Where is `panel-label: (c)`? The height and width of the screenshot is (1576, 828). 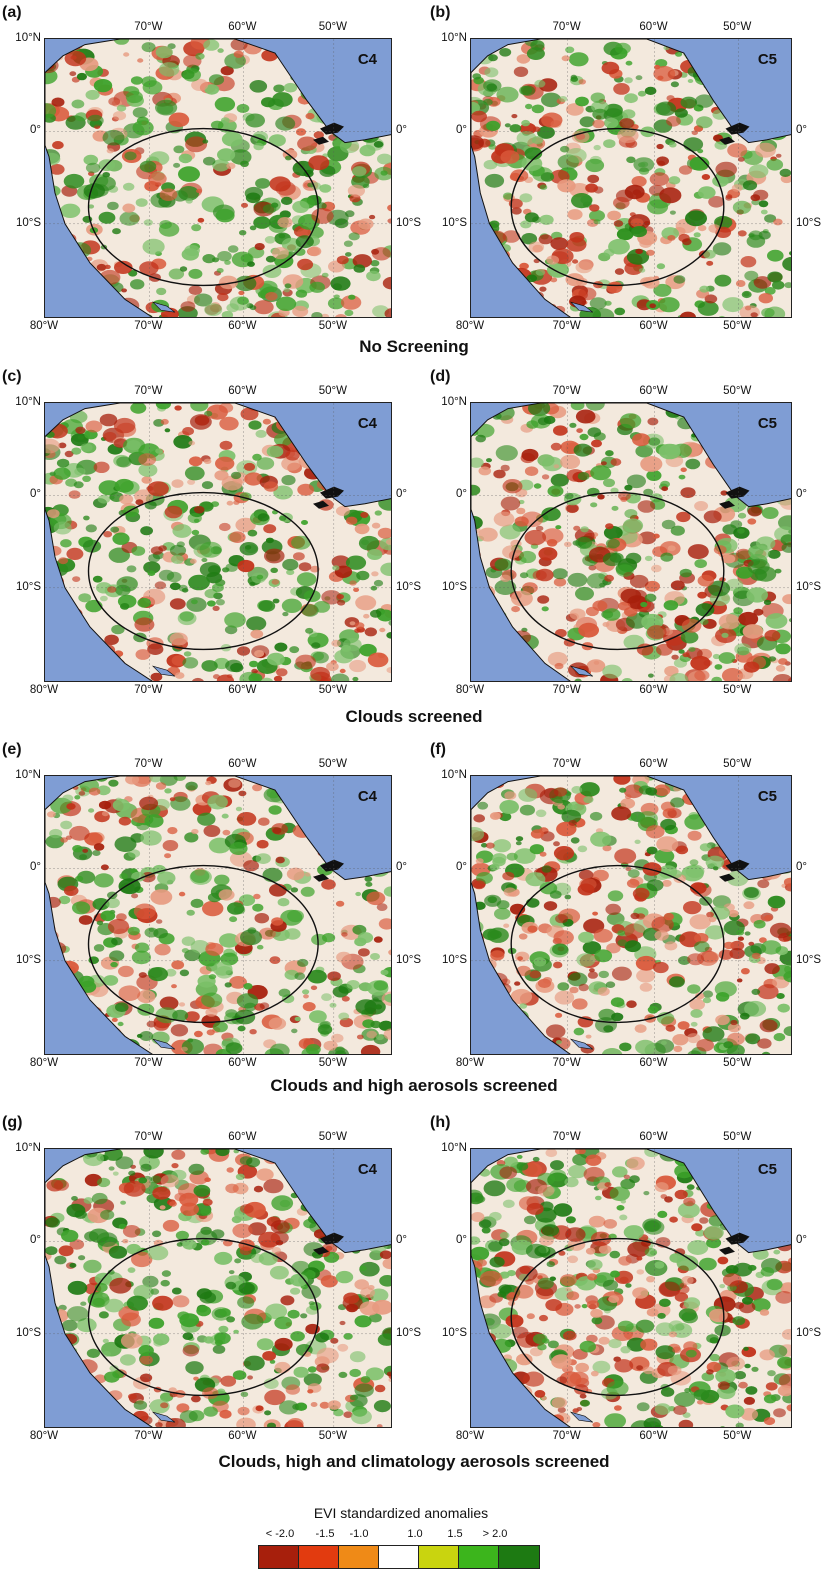 panel-label: (c) is located at coordinates (12, 376).